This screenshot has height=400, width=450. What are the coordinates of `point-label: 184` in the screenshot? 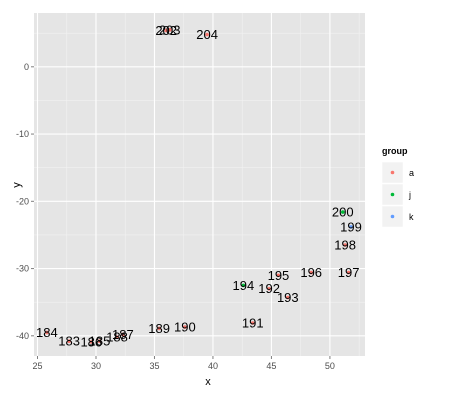 It's located at (47, 332).